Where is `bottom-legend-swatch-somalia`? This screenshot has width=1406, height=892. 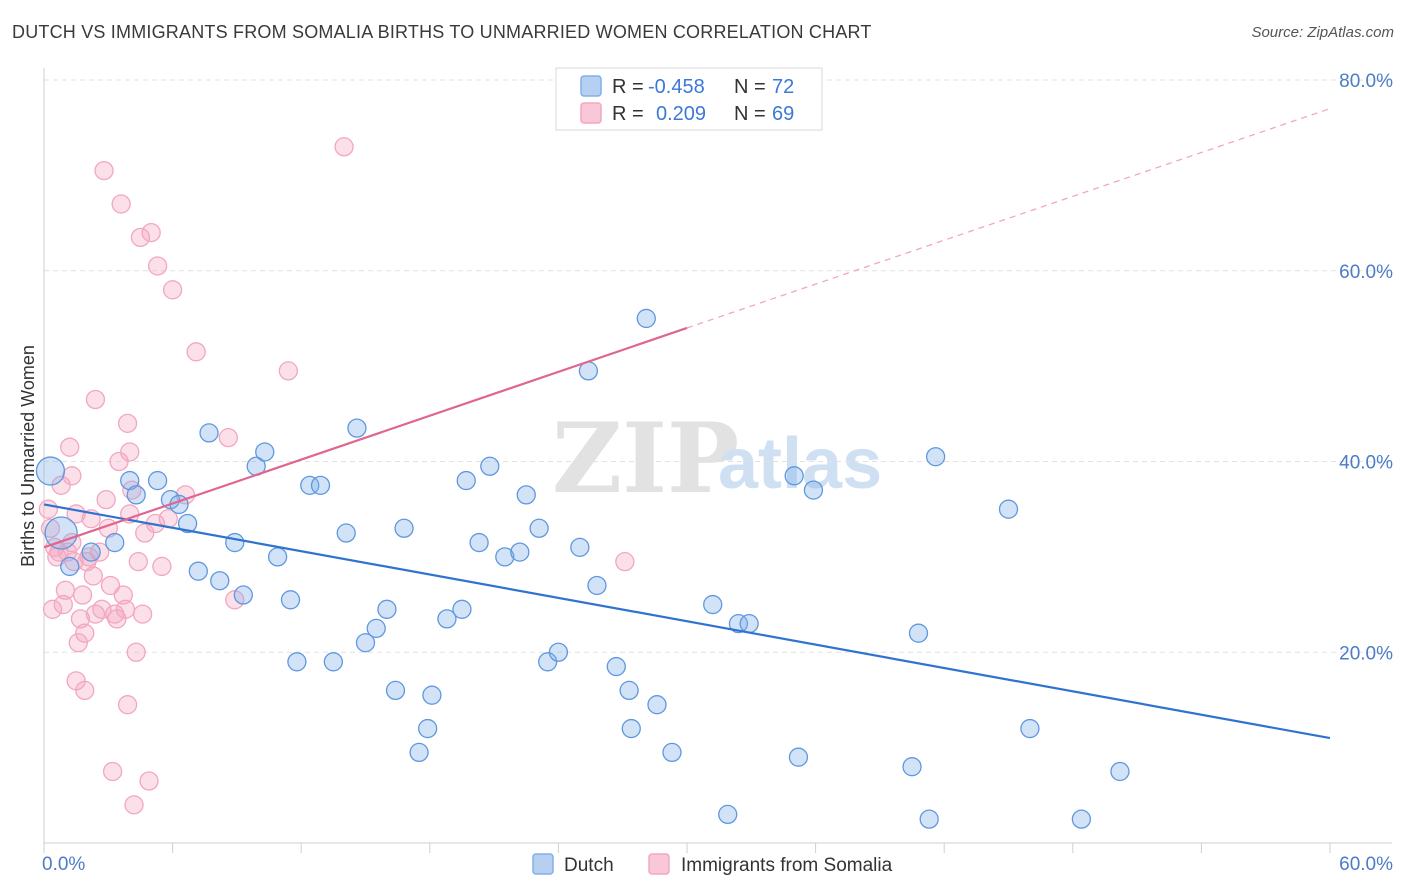 bottom-legend-swatch-somalia is located at coordinates (659, 864).